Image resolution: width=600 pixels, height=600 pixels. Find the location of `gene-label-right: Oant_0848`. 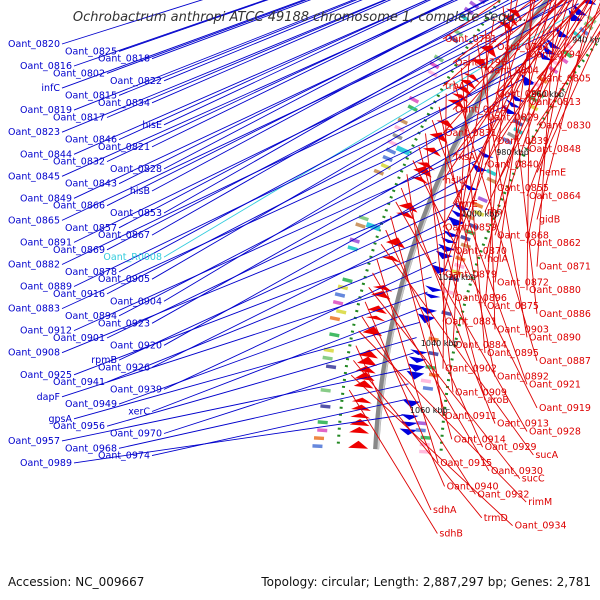

gene-label-right: Oant_0848 is located at coordinates (555, 149).